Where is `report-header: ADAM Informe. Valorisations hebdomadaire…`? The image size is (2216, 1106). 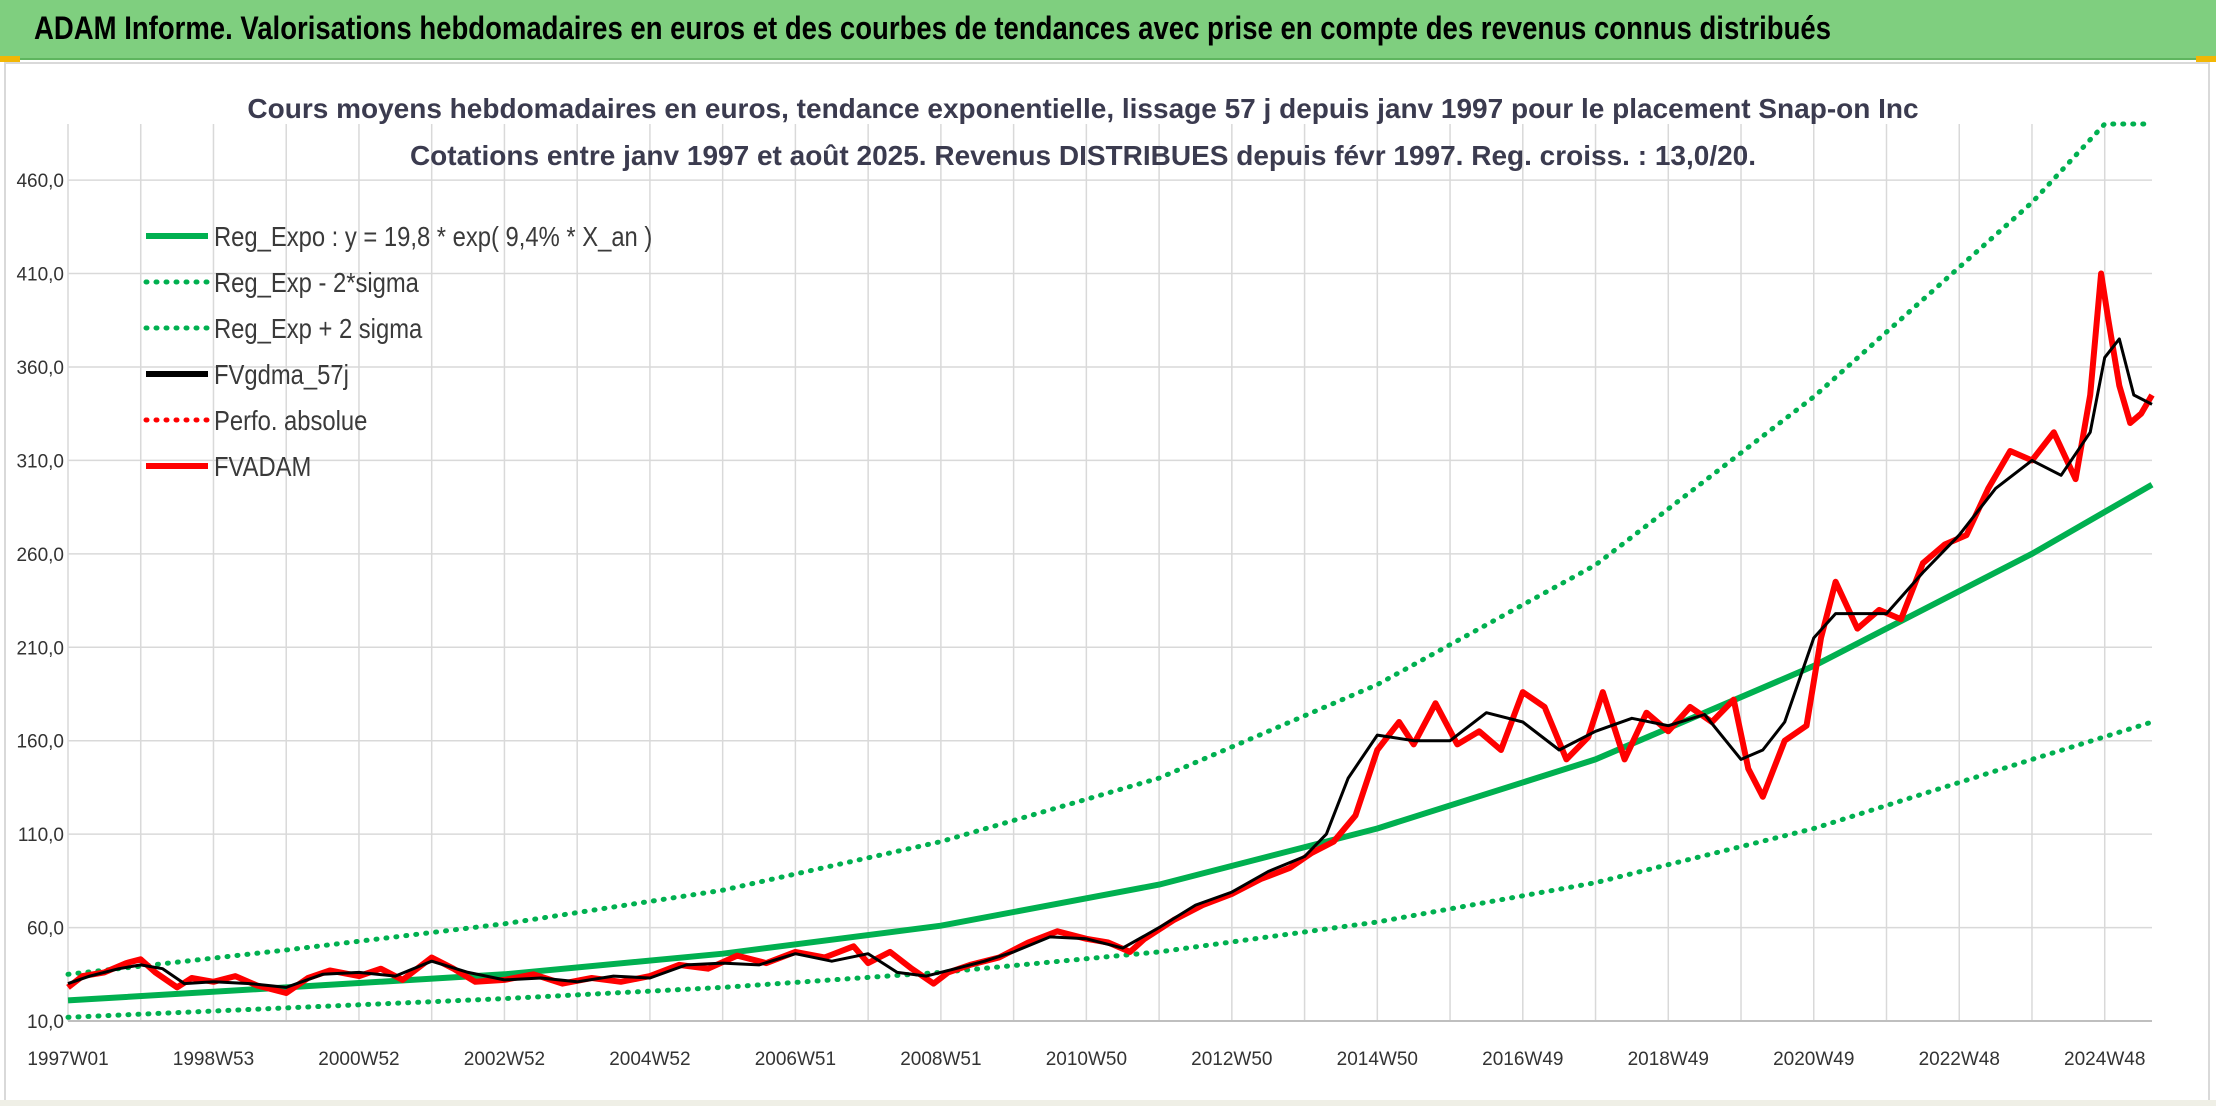 report-header: ADAM Informe. Valorisations hebdomadaire… is located at coordinates (1108, 30).